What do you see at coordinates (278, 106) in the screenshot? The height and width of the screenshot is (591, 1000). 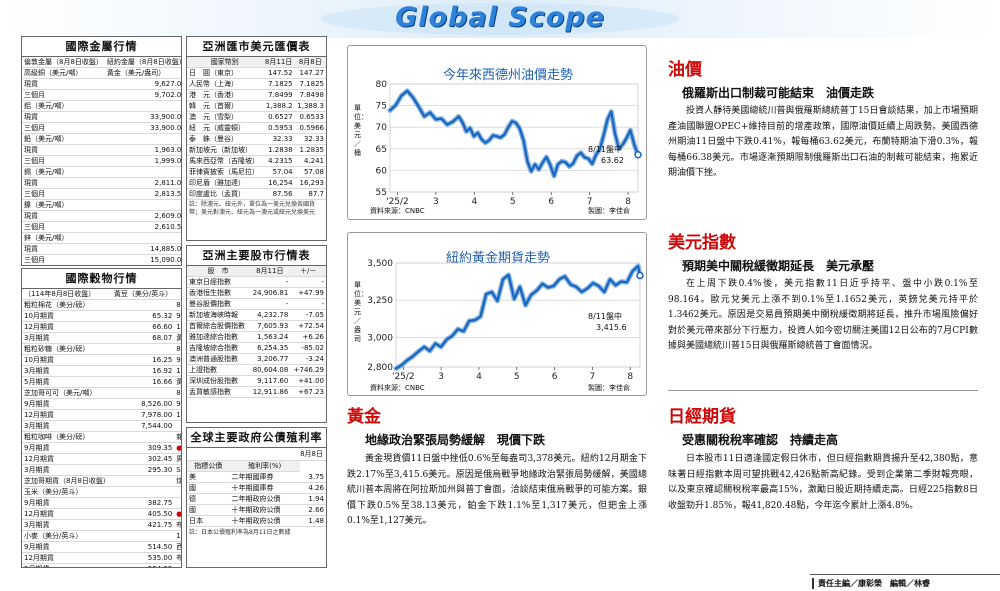 I see `table-cell: 1,388.2` at bounding box center [278, 106].